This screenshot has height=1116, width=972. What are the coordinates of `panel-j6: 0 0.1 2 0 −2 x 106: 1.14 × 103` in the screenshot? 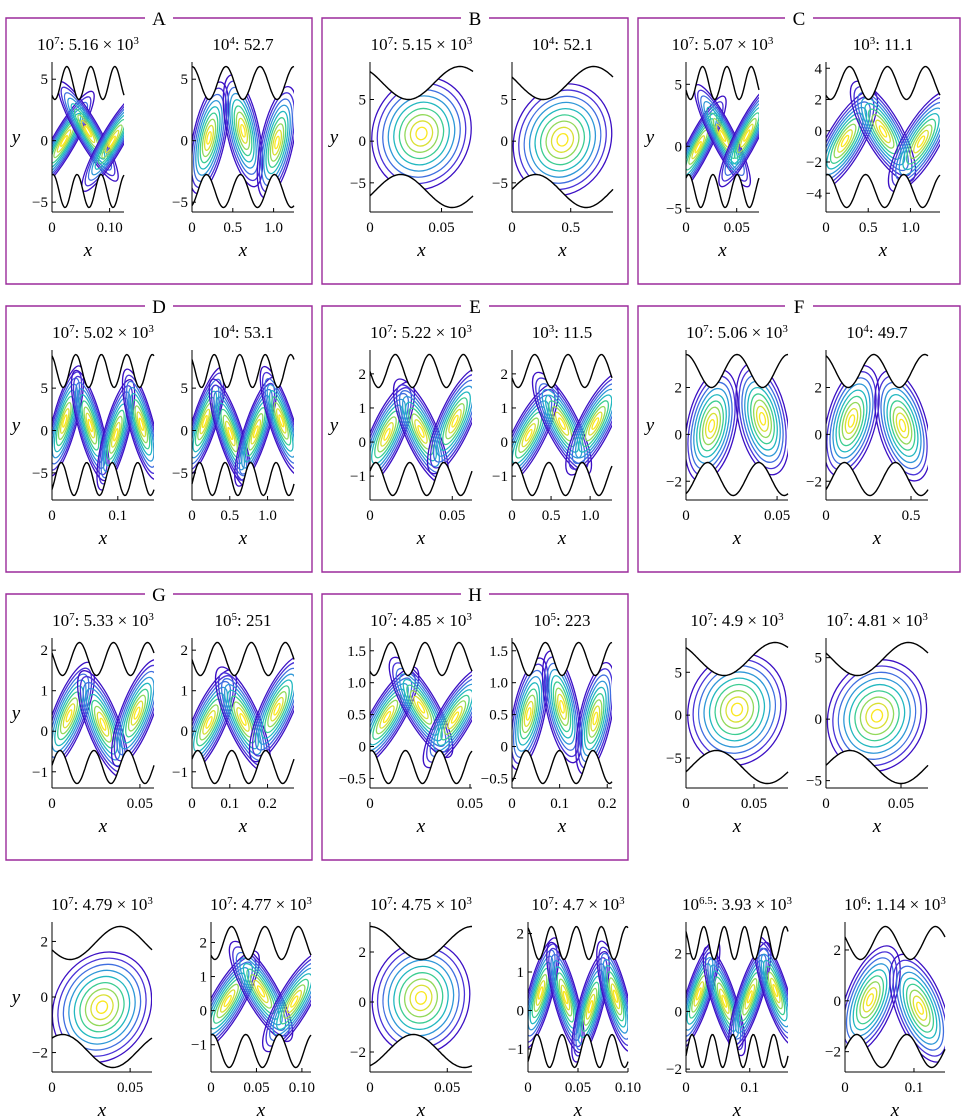 It's located at (885, 1005).